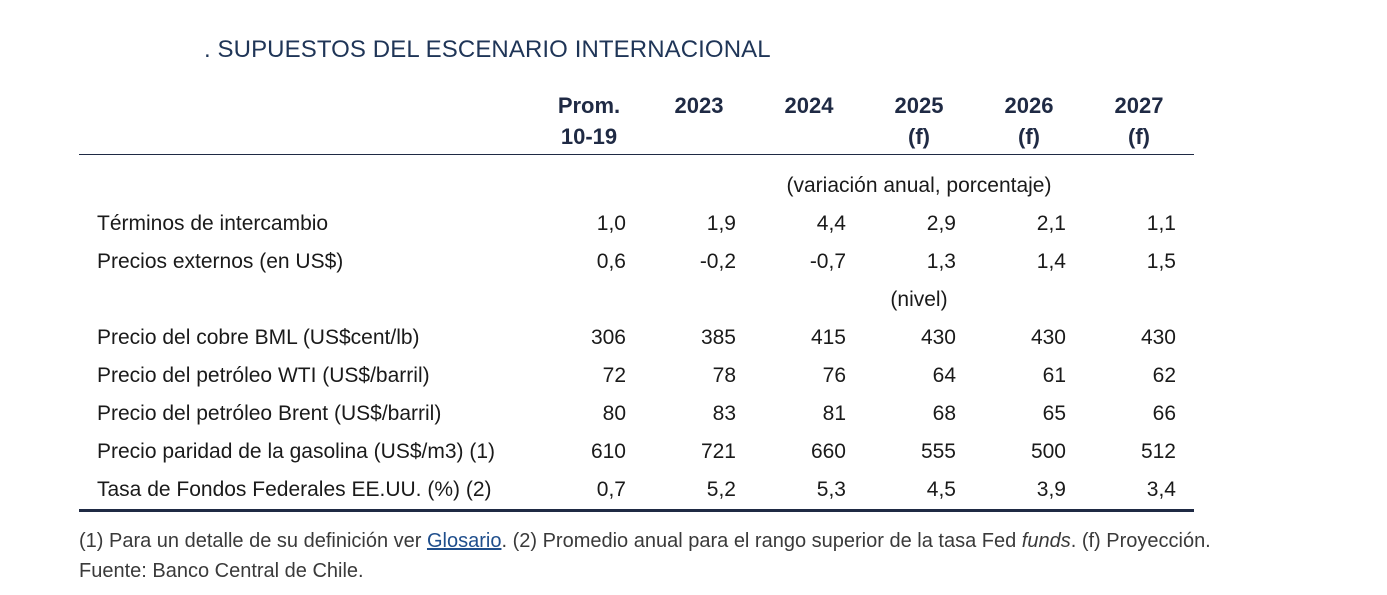 This screenshot has width=1387, height=595. Describe the element at coordinates (1048, 451) in the screenshot. I see `table-cell: 500` at that location.